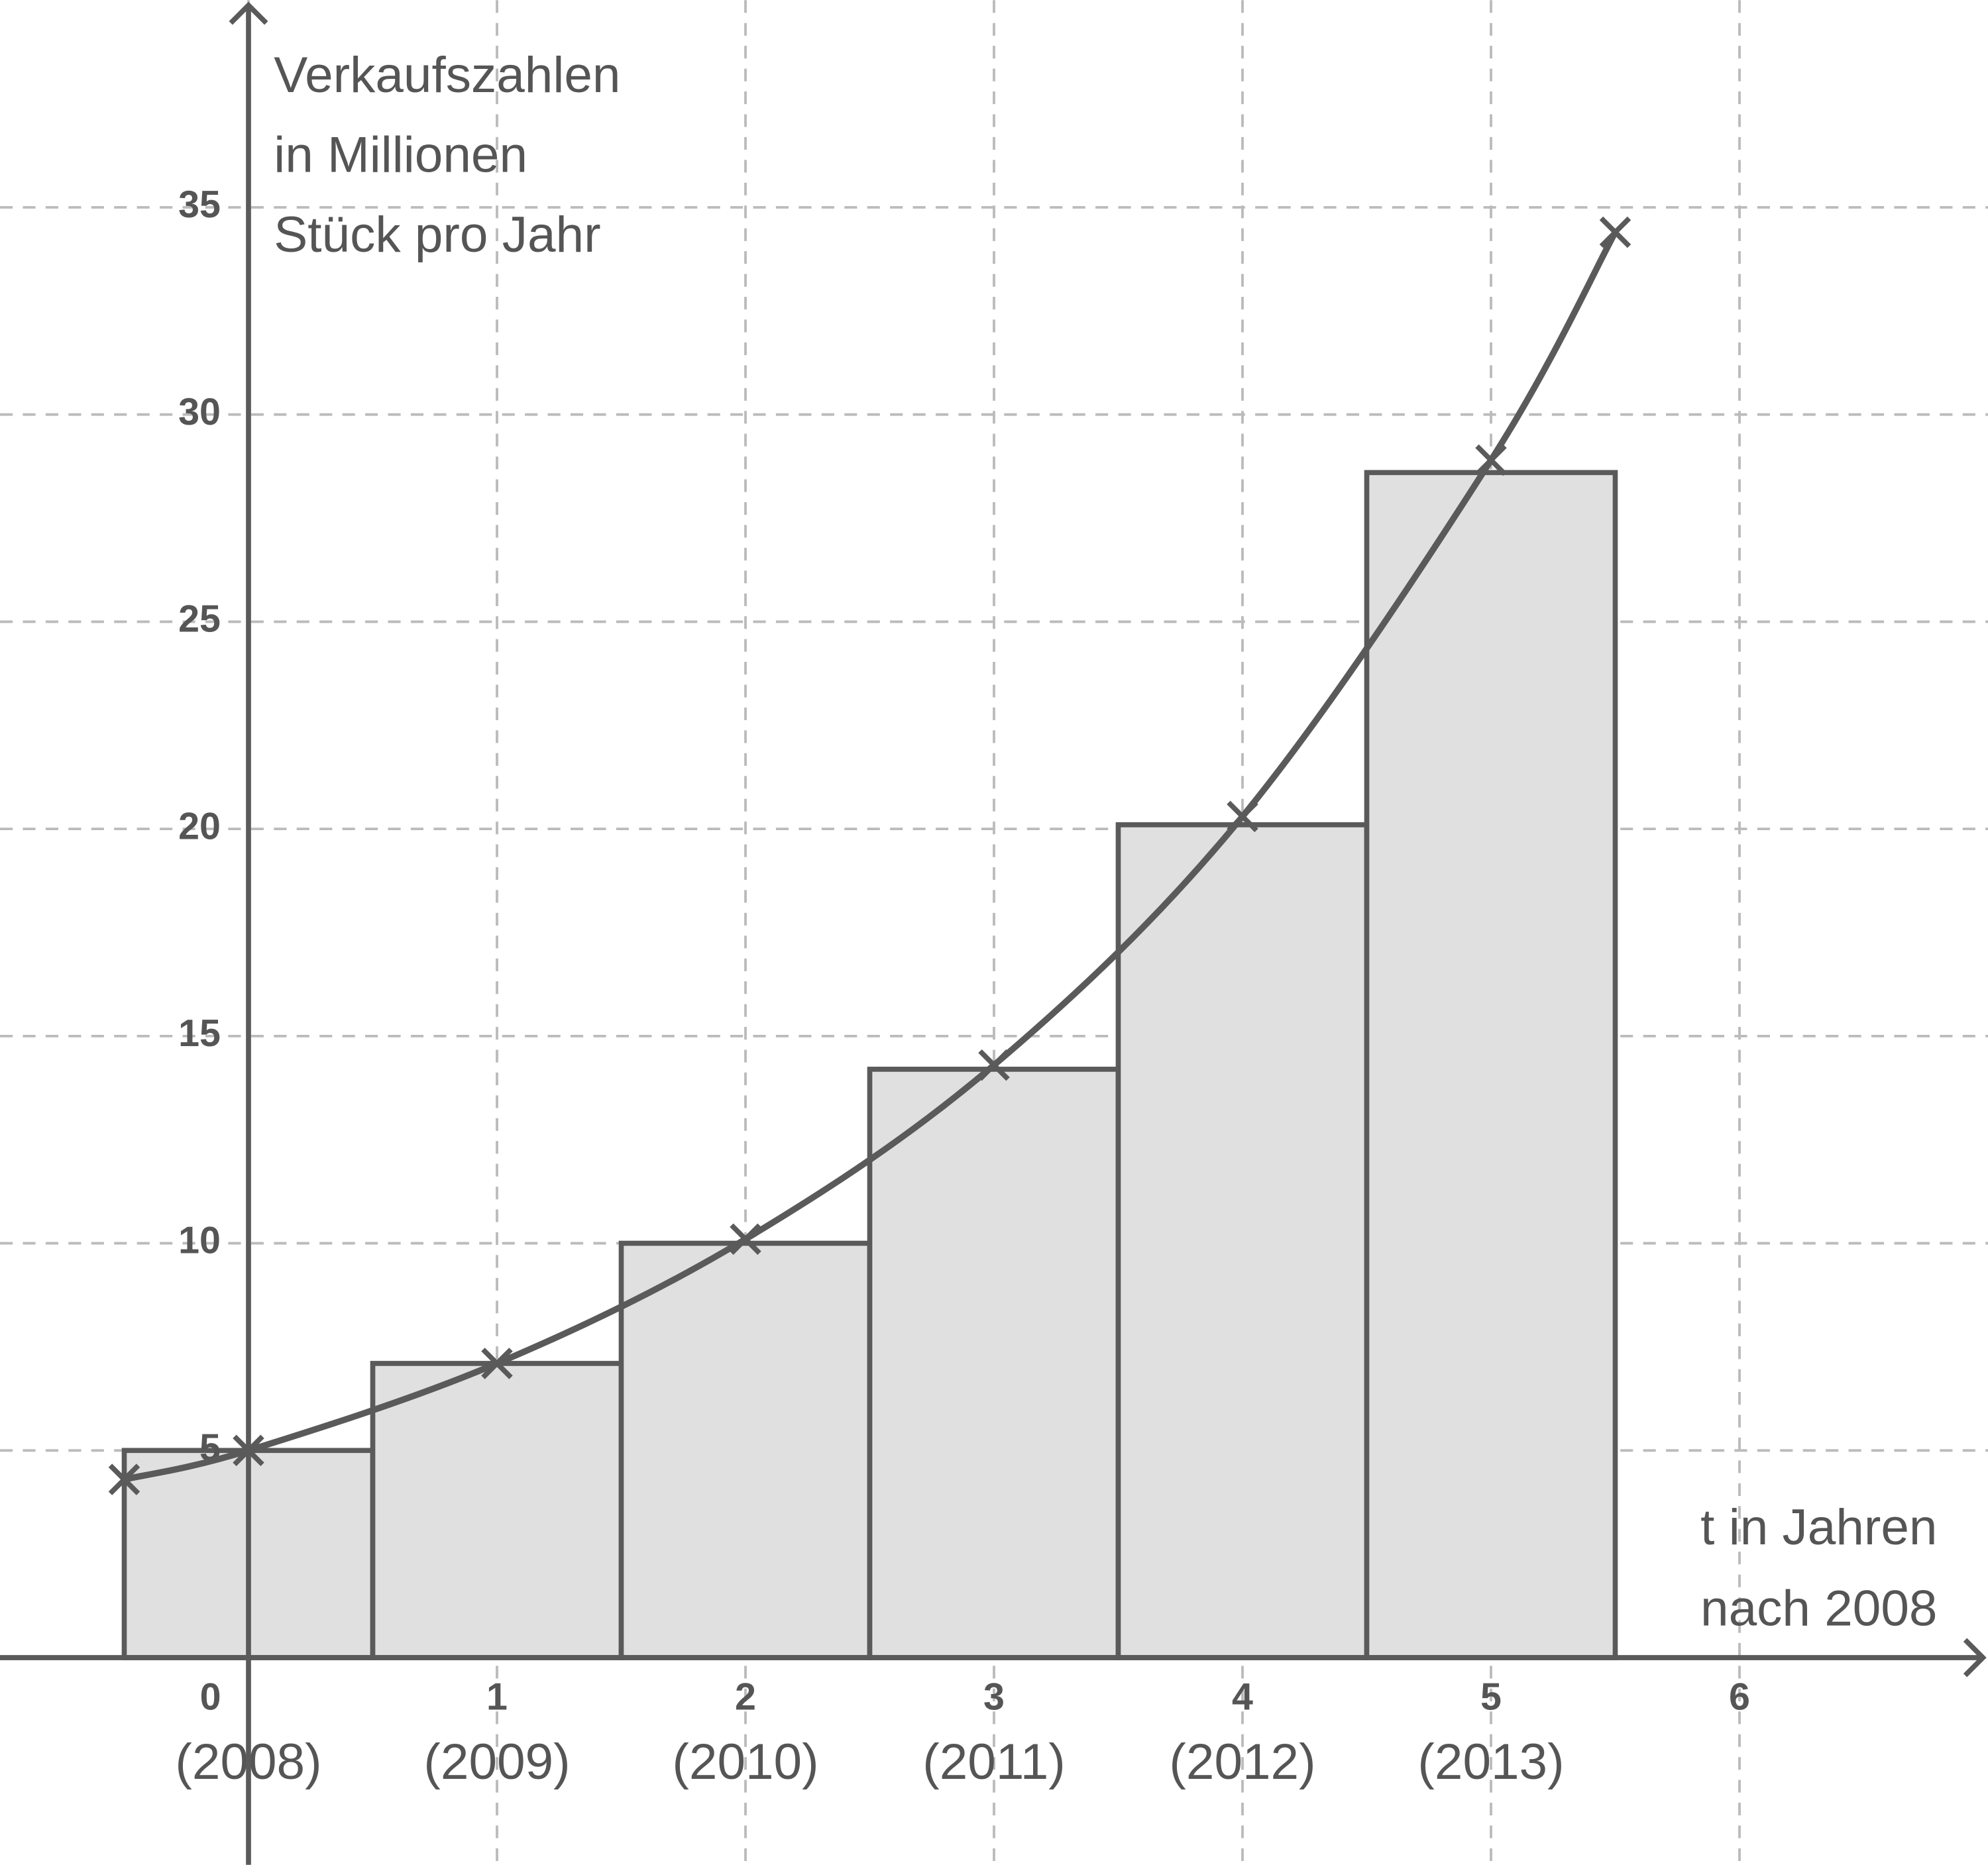  Describe the element at coordinates (994, 1697) in the screenshot. I see `x-tick-label: 3` at that location.